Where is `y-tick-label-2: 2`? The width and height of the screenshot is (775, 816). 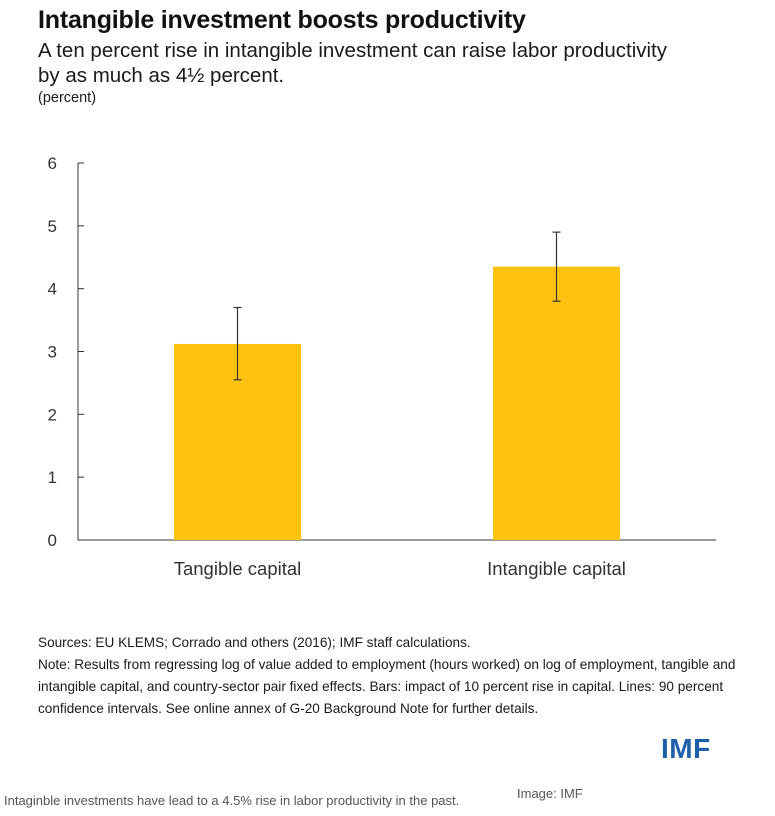 y-tick-label-2: 2 is located at coordinates (52, 414).